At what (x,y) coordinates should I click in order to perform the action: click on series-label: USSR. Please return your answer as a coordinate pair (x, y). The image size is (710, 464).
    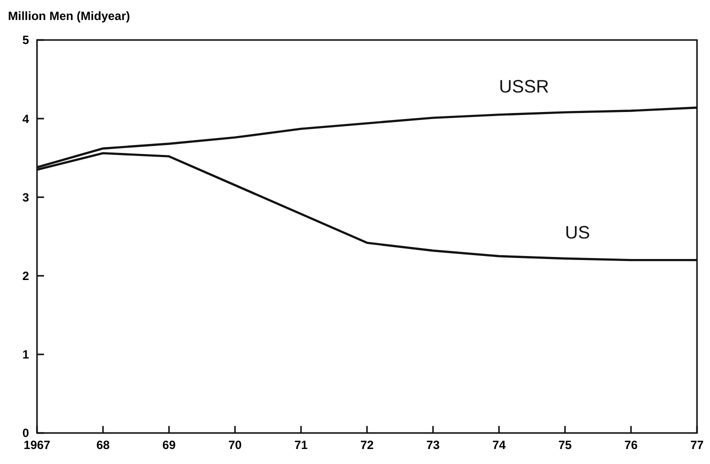
    Looking at the image, I should click on (524, 86).